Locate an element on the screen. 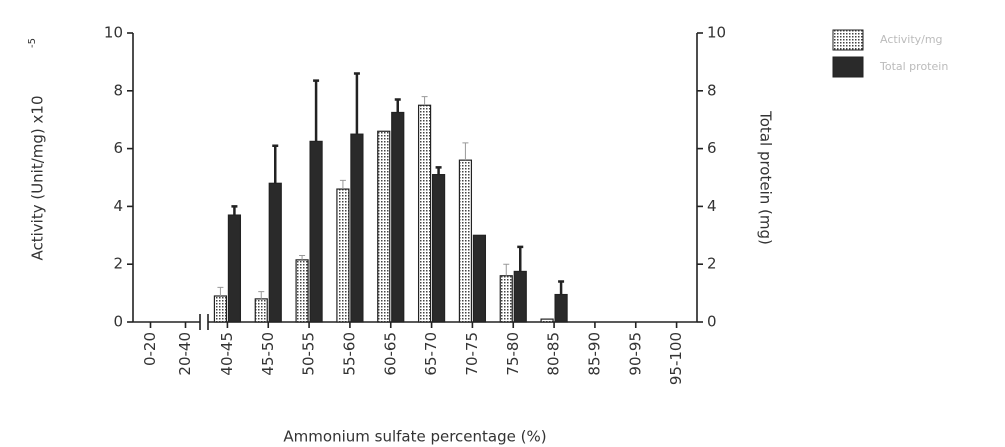  x-axis-label: Ammonium sulfate percentage (%) is located at coordinates (414, 437).